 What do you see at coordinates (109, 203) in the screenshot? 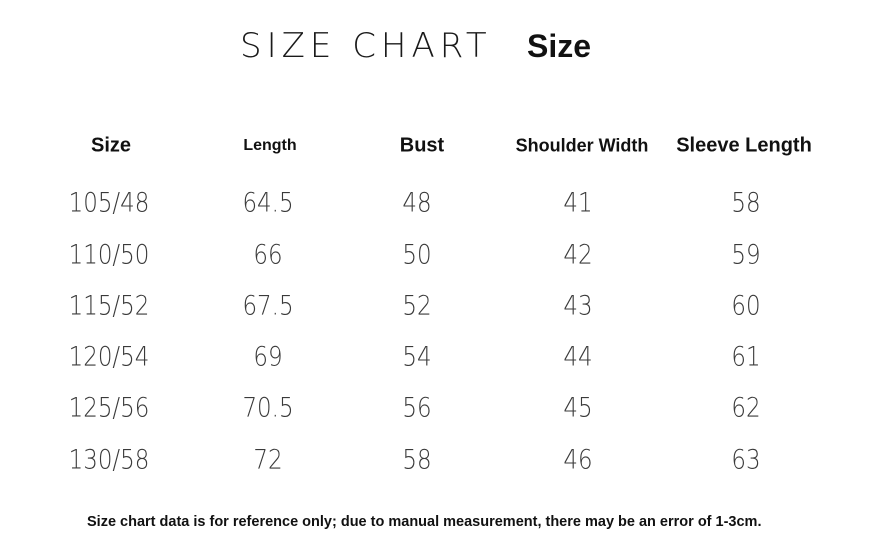
I see `cell-size: 105/48` at bounding box center [109, 203].